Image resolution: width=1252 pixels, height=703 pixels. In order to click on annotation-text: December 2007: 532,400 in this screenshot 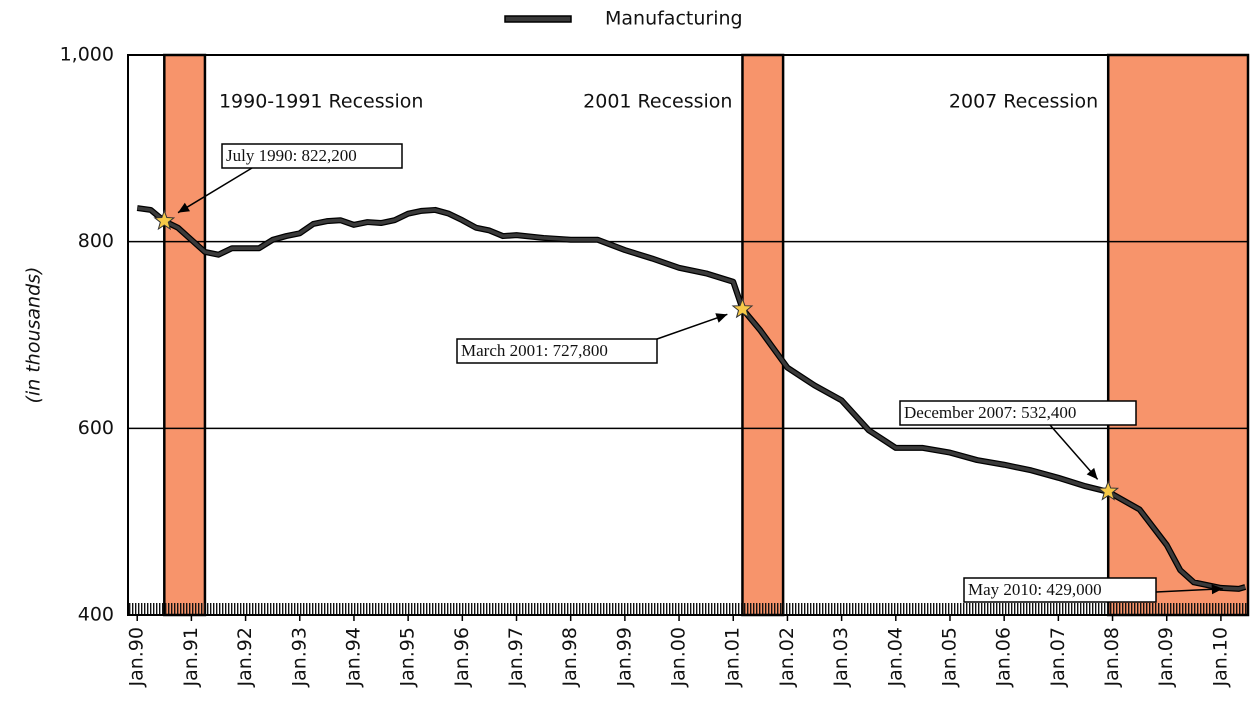, I will do `click(990, 412)`.